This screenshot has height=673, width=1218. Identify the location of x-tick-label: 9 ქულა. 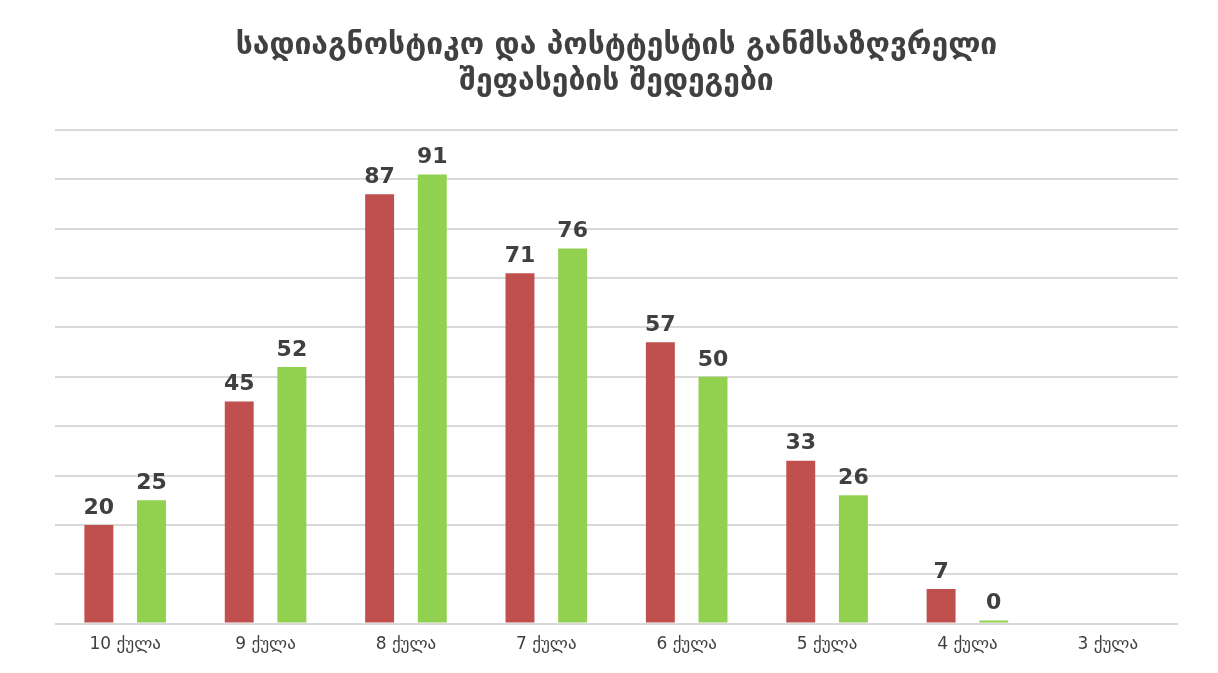
(265, 643).